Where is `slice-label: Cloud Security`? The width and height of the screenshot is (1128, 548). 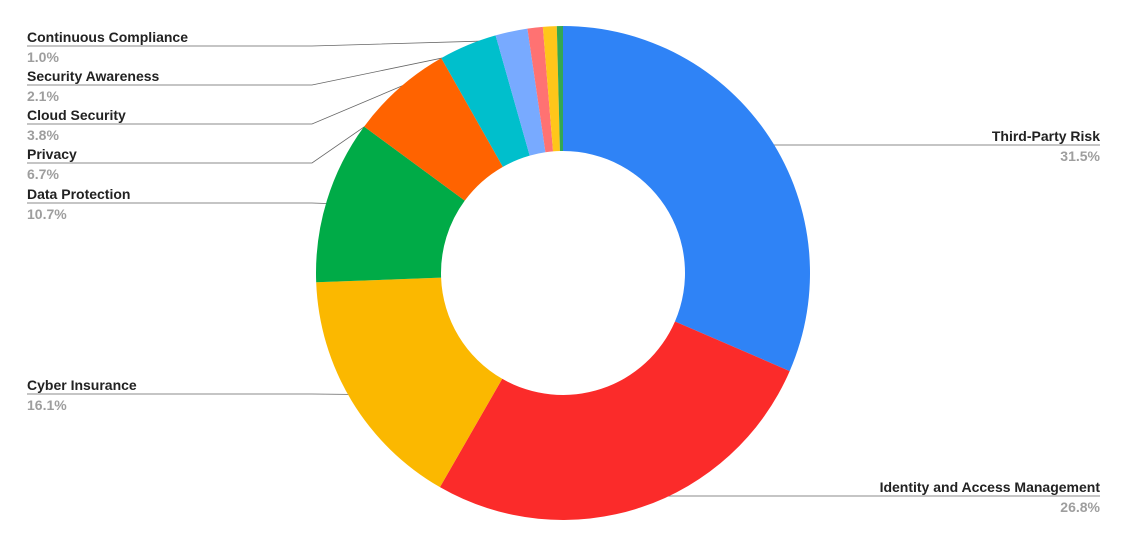
slice-label: Cloud Security is located at coordinates (76, 115).